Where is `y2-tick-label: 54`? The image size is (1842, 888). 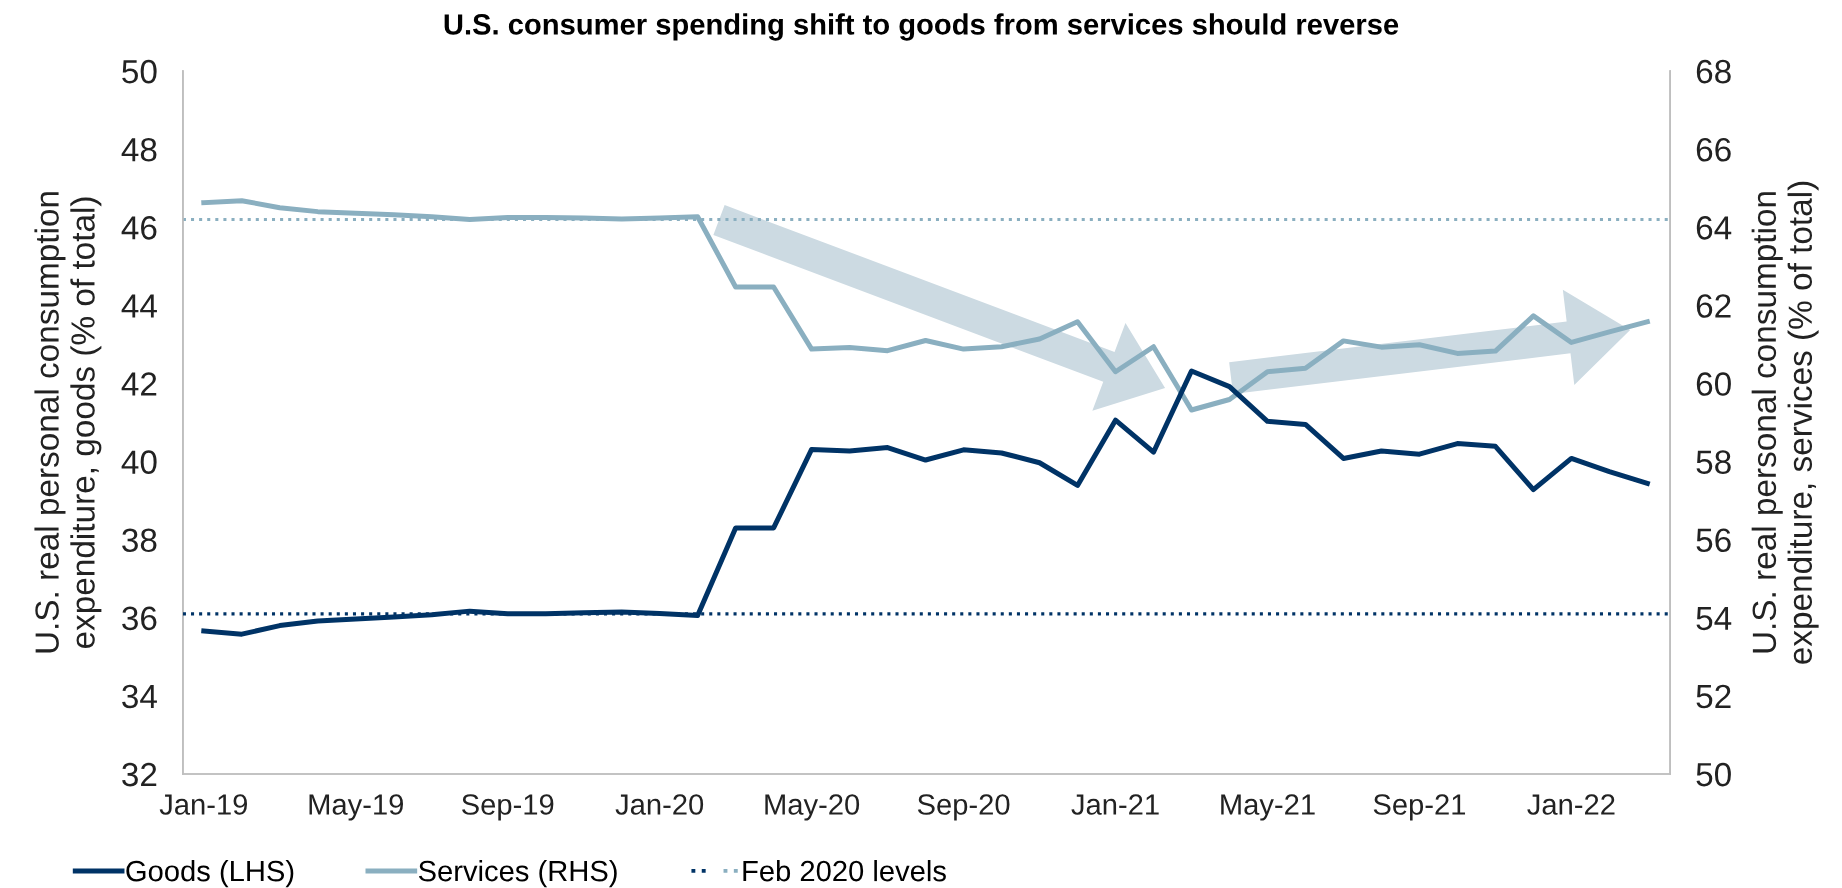
y2-tick-label: 54 is located at coordinates (1714, 618).